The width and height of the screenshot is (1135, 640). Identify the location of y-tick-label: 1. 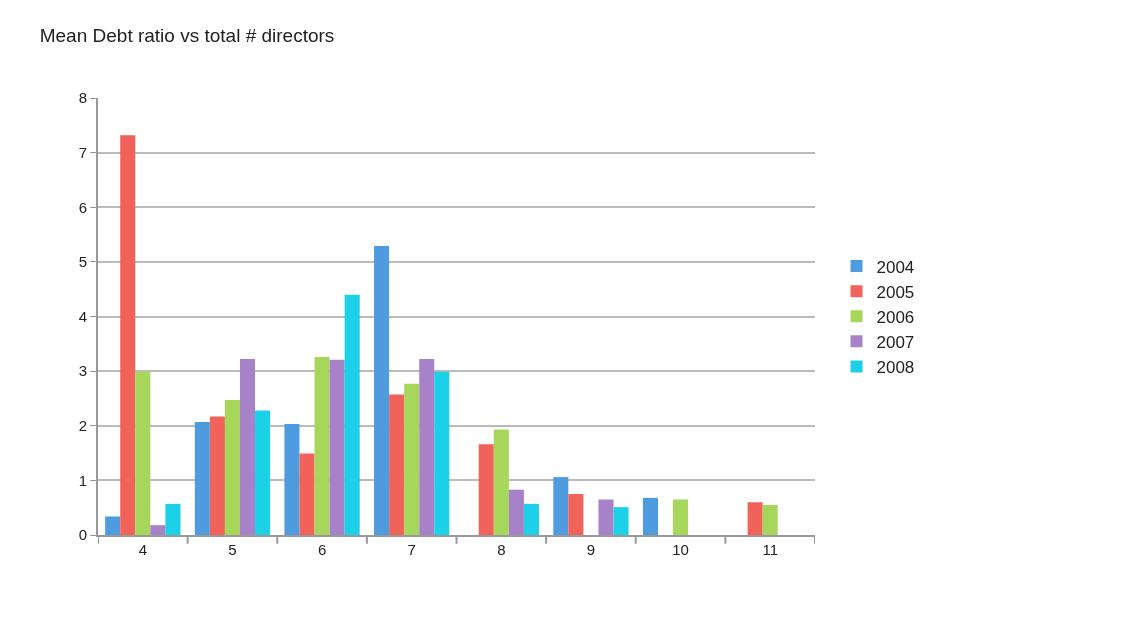
(82, 480).